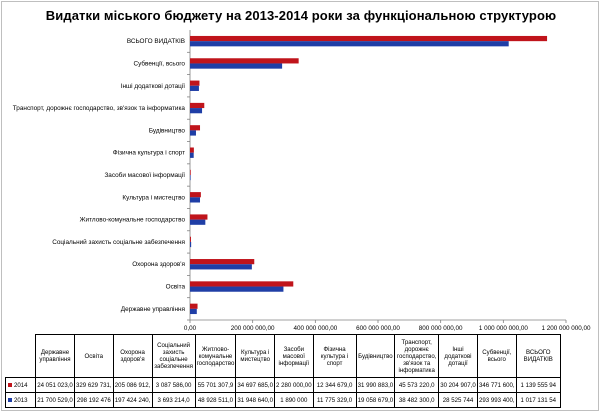 This screenshot has width=600, height=413. Describe the element at coordinates (215, 385) in the screenshot. I see `table-cell: 55 701 307,9` at that location.